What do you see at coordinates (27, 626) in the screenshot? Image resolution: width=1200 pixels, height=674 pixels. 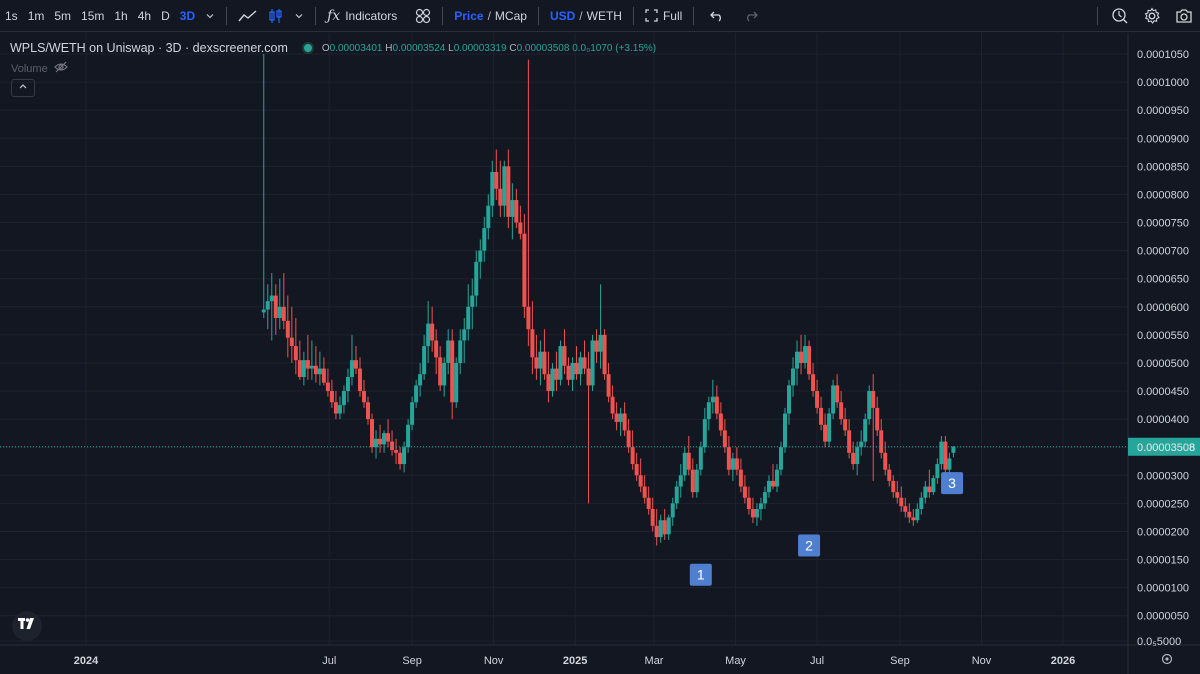 I see `tradingview-logo-icon` at bounding box center [27, 626].